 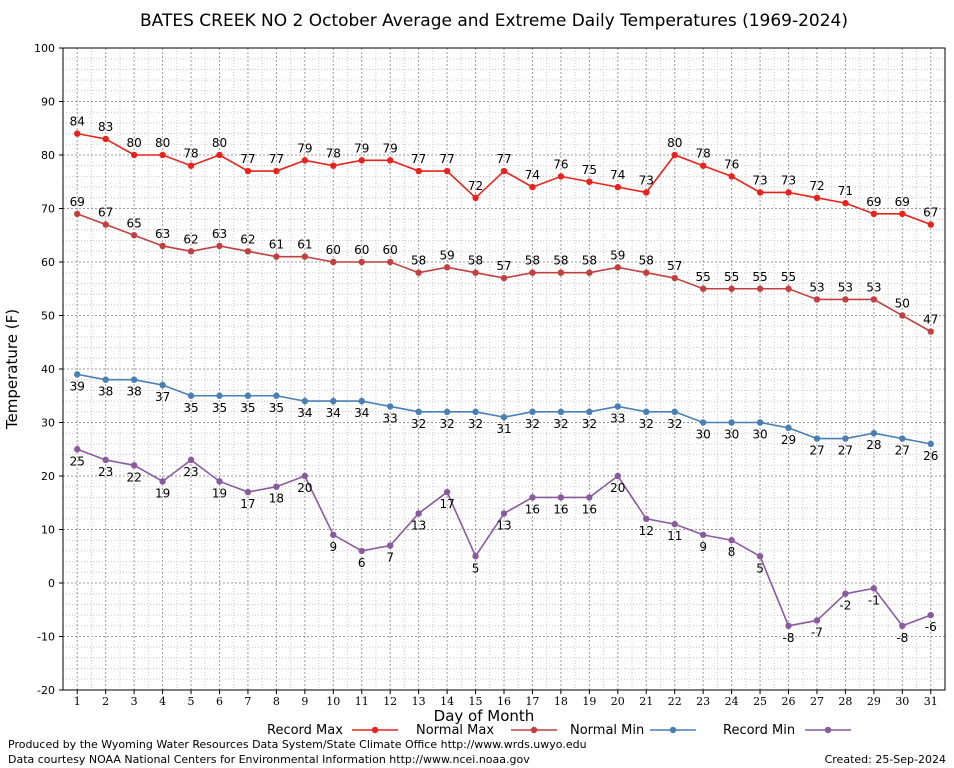 I want to click on normal-max-data-label: 60, so click(x=361, y=250).